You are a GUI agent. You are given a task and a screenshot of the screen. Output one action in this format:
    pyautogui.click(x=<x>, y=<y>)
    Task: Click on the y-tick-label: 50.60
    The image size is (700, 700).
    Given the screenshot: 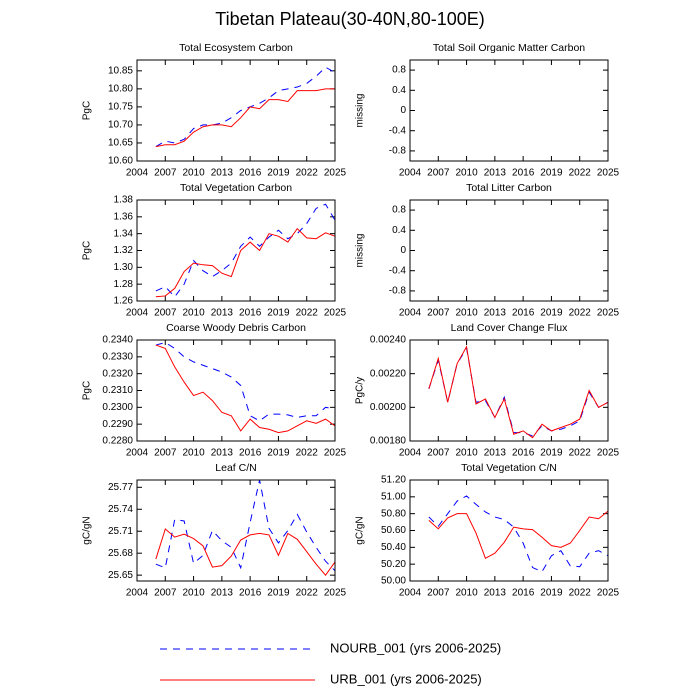 What is the action you would take?
    pyautogui.click(x=393, y=530)
    